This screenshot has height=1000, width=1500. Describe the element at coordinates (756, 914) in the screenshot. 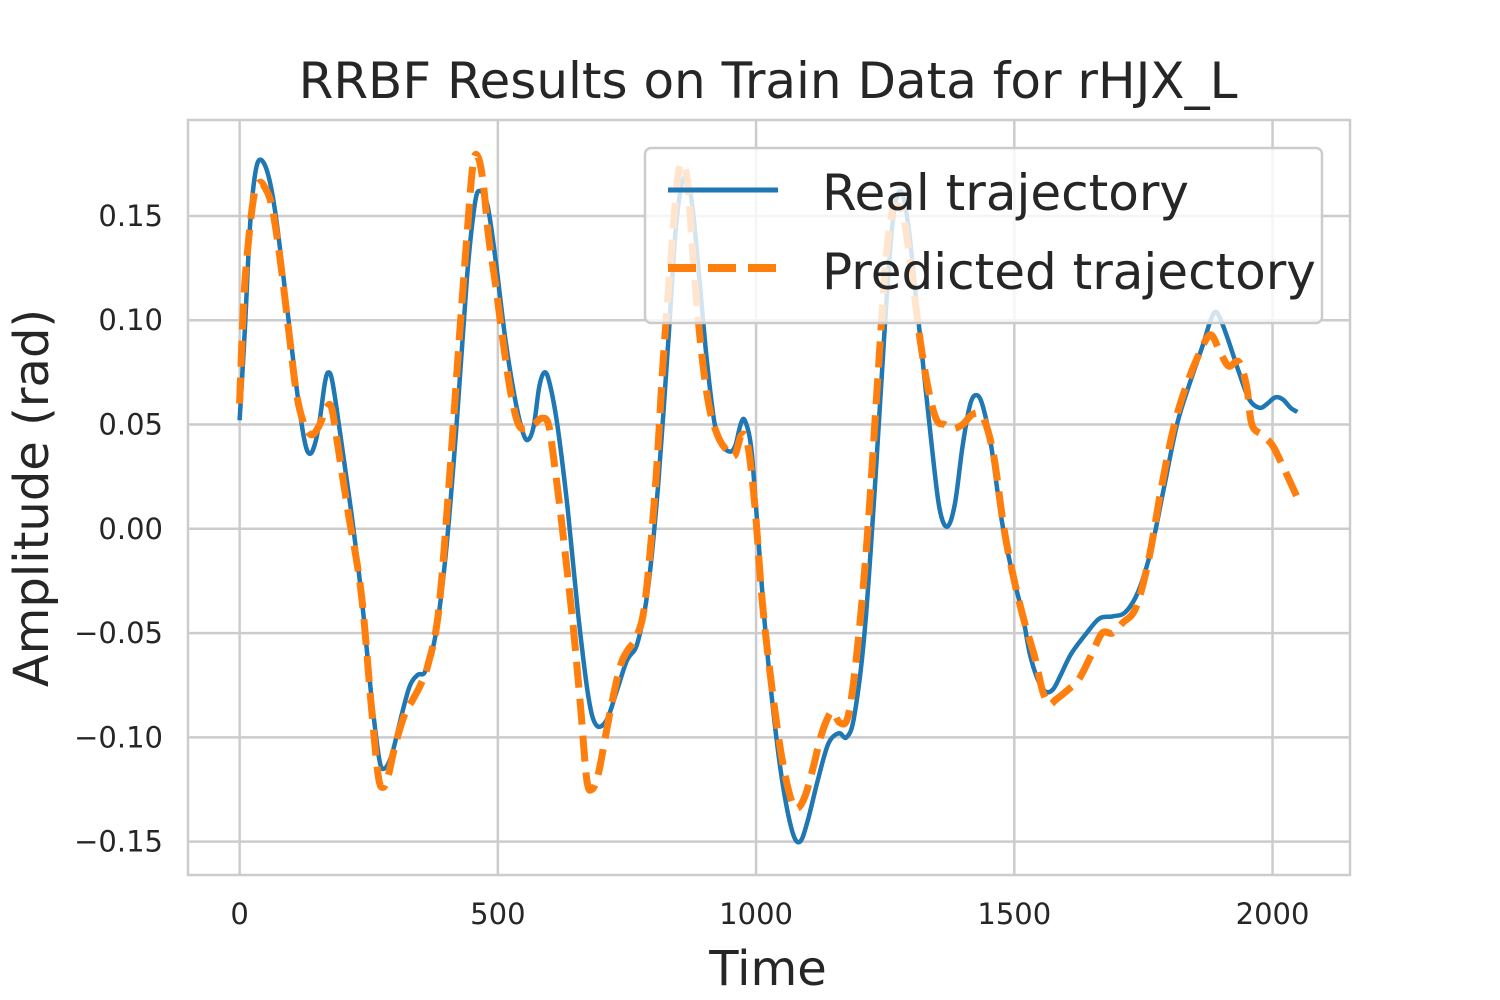

I see `x-tick-label: 1000` at that location.